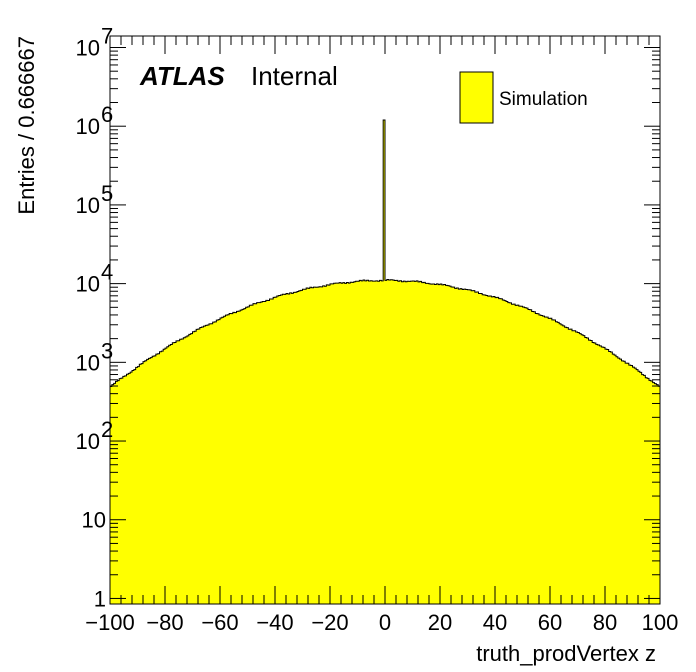 Image resolution: width=696 pixels, height=672 pixels. I want to click on x-tick-label: 60, so click(550, 622).